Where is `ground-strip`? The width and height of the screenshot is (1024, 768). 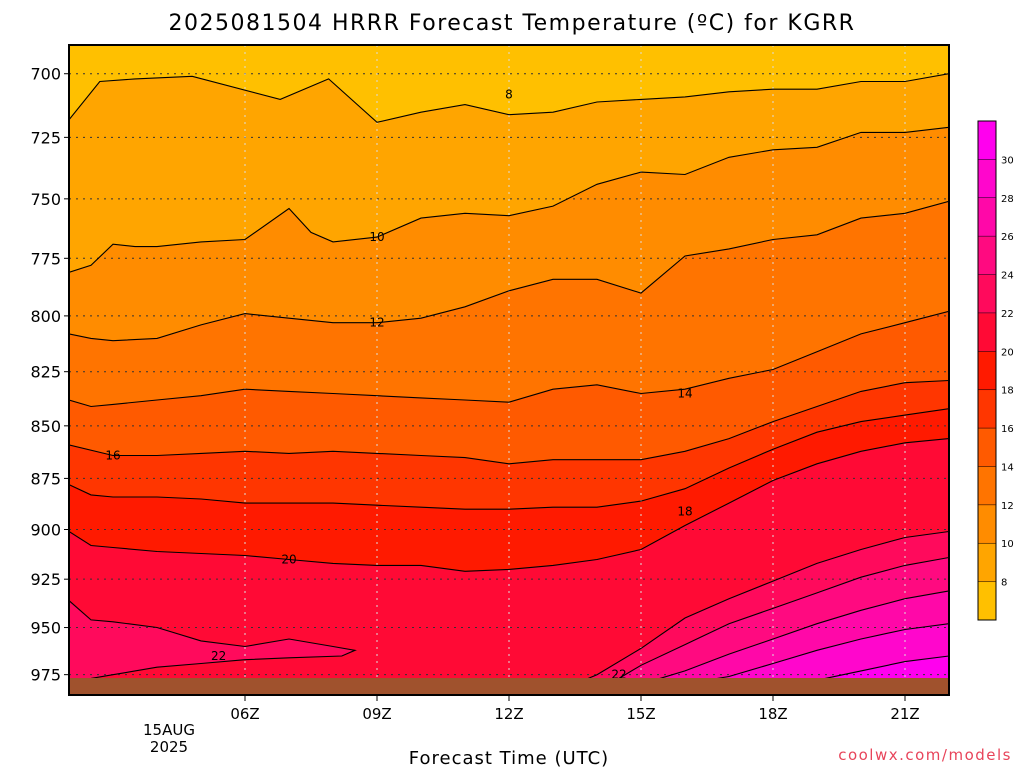 ground-strip is located at coordinates (509, 686).